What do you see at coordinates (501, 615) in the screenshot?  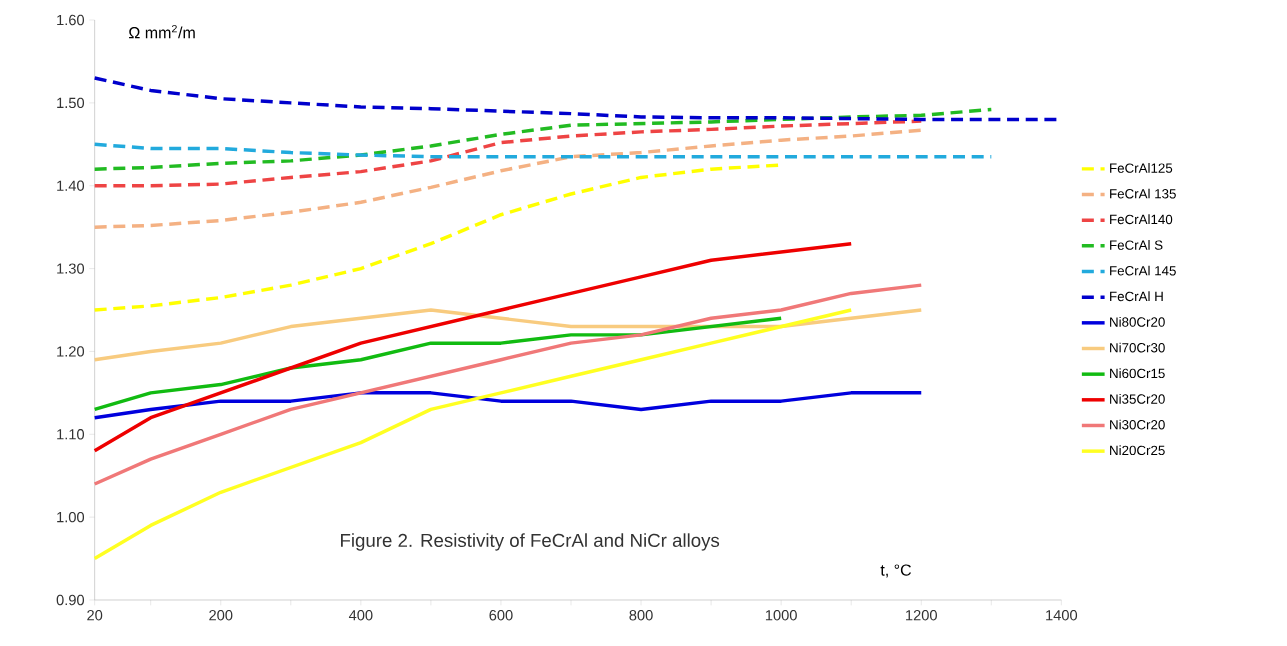 I see `x-tick-label: 600` at bounding box center [501, 615].